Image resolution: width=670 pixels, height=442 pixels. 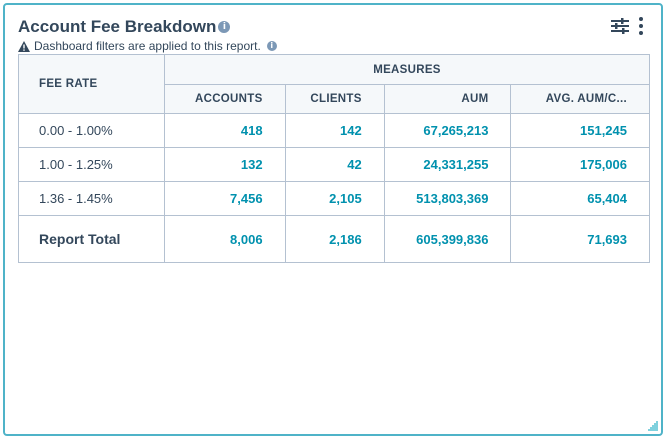 What do you see at coordinates (447, 130) in the screenshot?
I see `cell-aum: 67,265,213` at bounding box center [447, 130].